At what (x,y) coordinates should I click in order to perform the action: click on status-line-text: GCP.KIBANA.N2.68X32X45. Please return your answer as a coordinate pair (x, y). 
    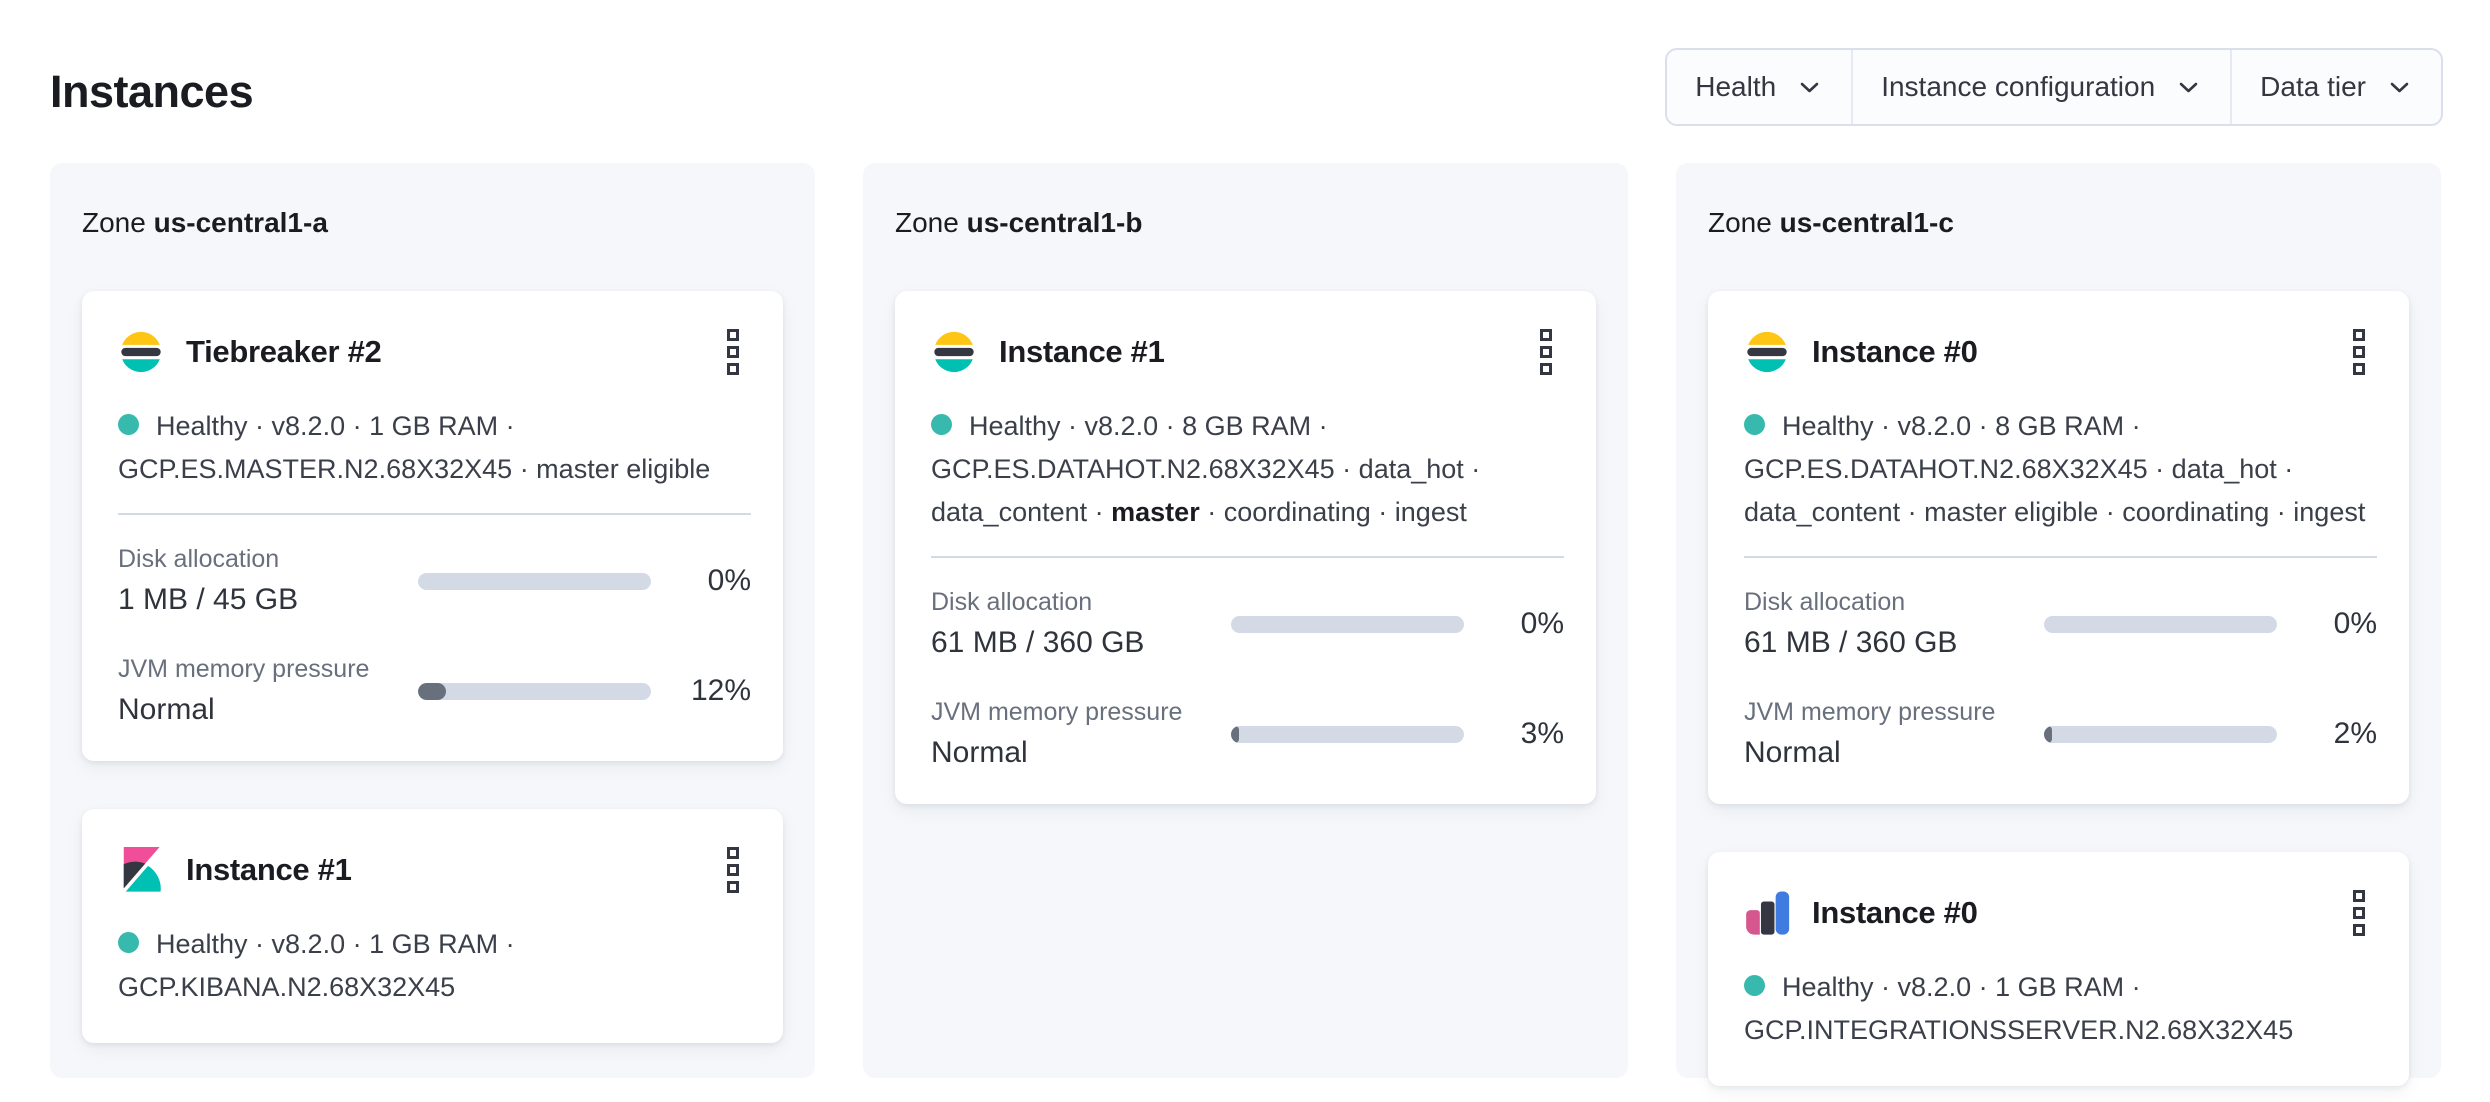
    Looking at the image, I should click on (287, 987).